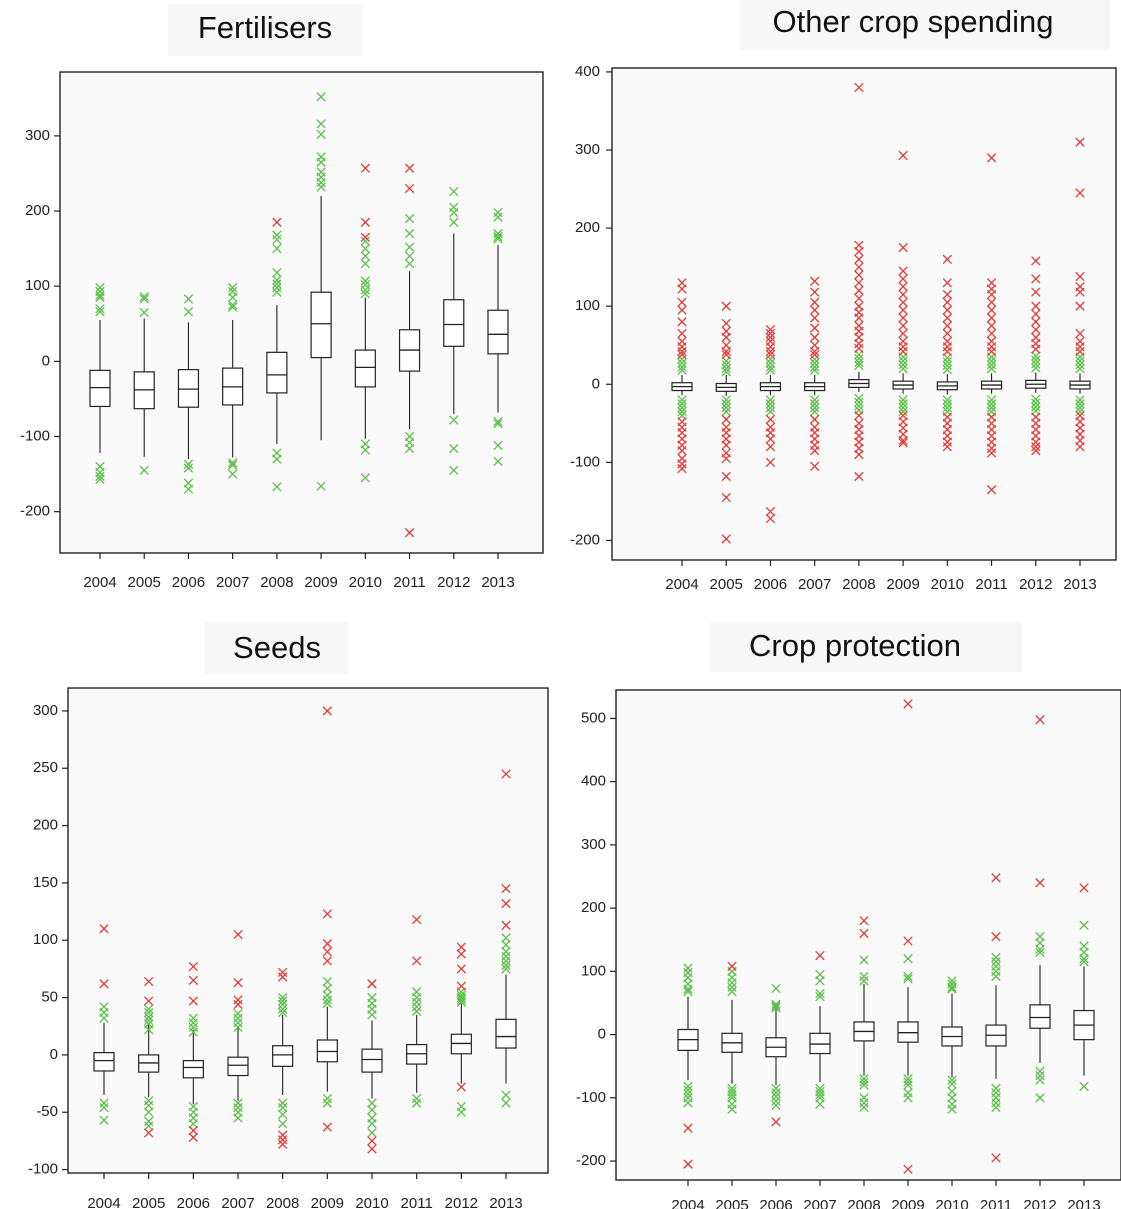 Image resolution: width=1121 pixels, height=1209 pixels. Describe the element at coordinates (1083, 1203) in the screenshot. I see `x-tick-label: 2013` at that location.